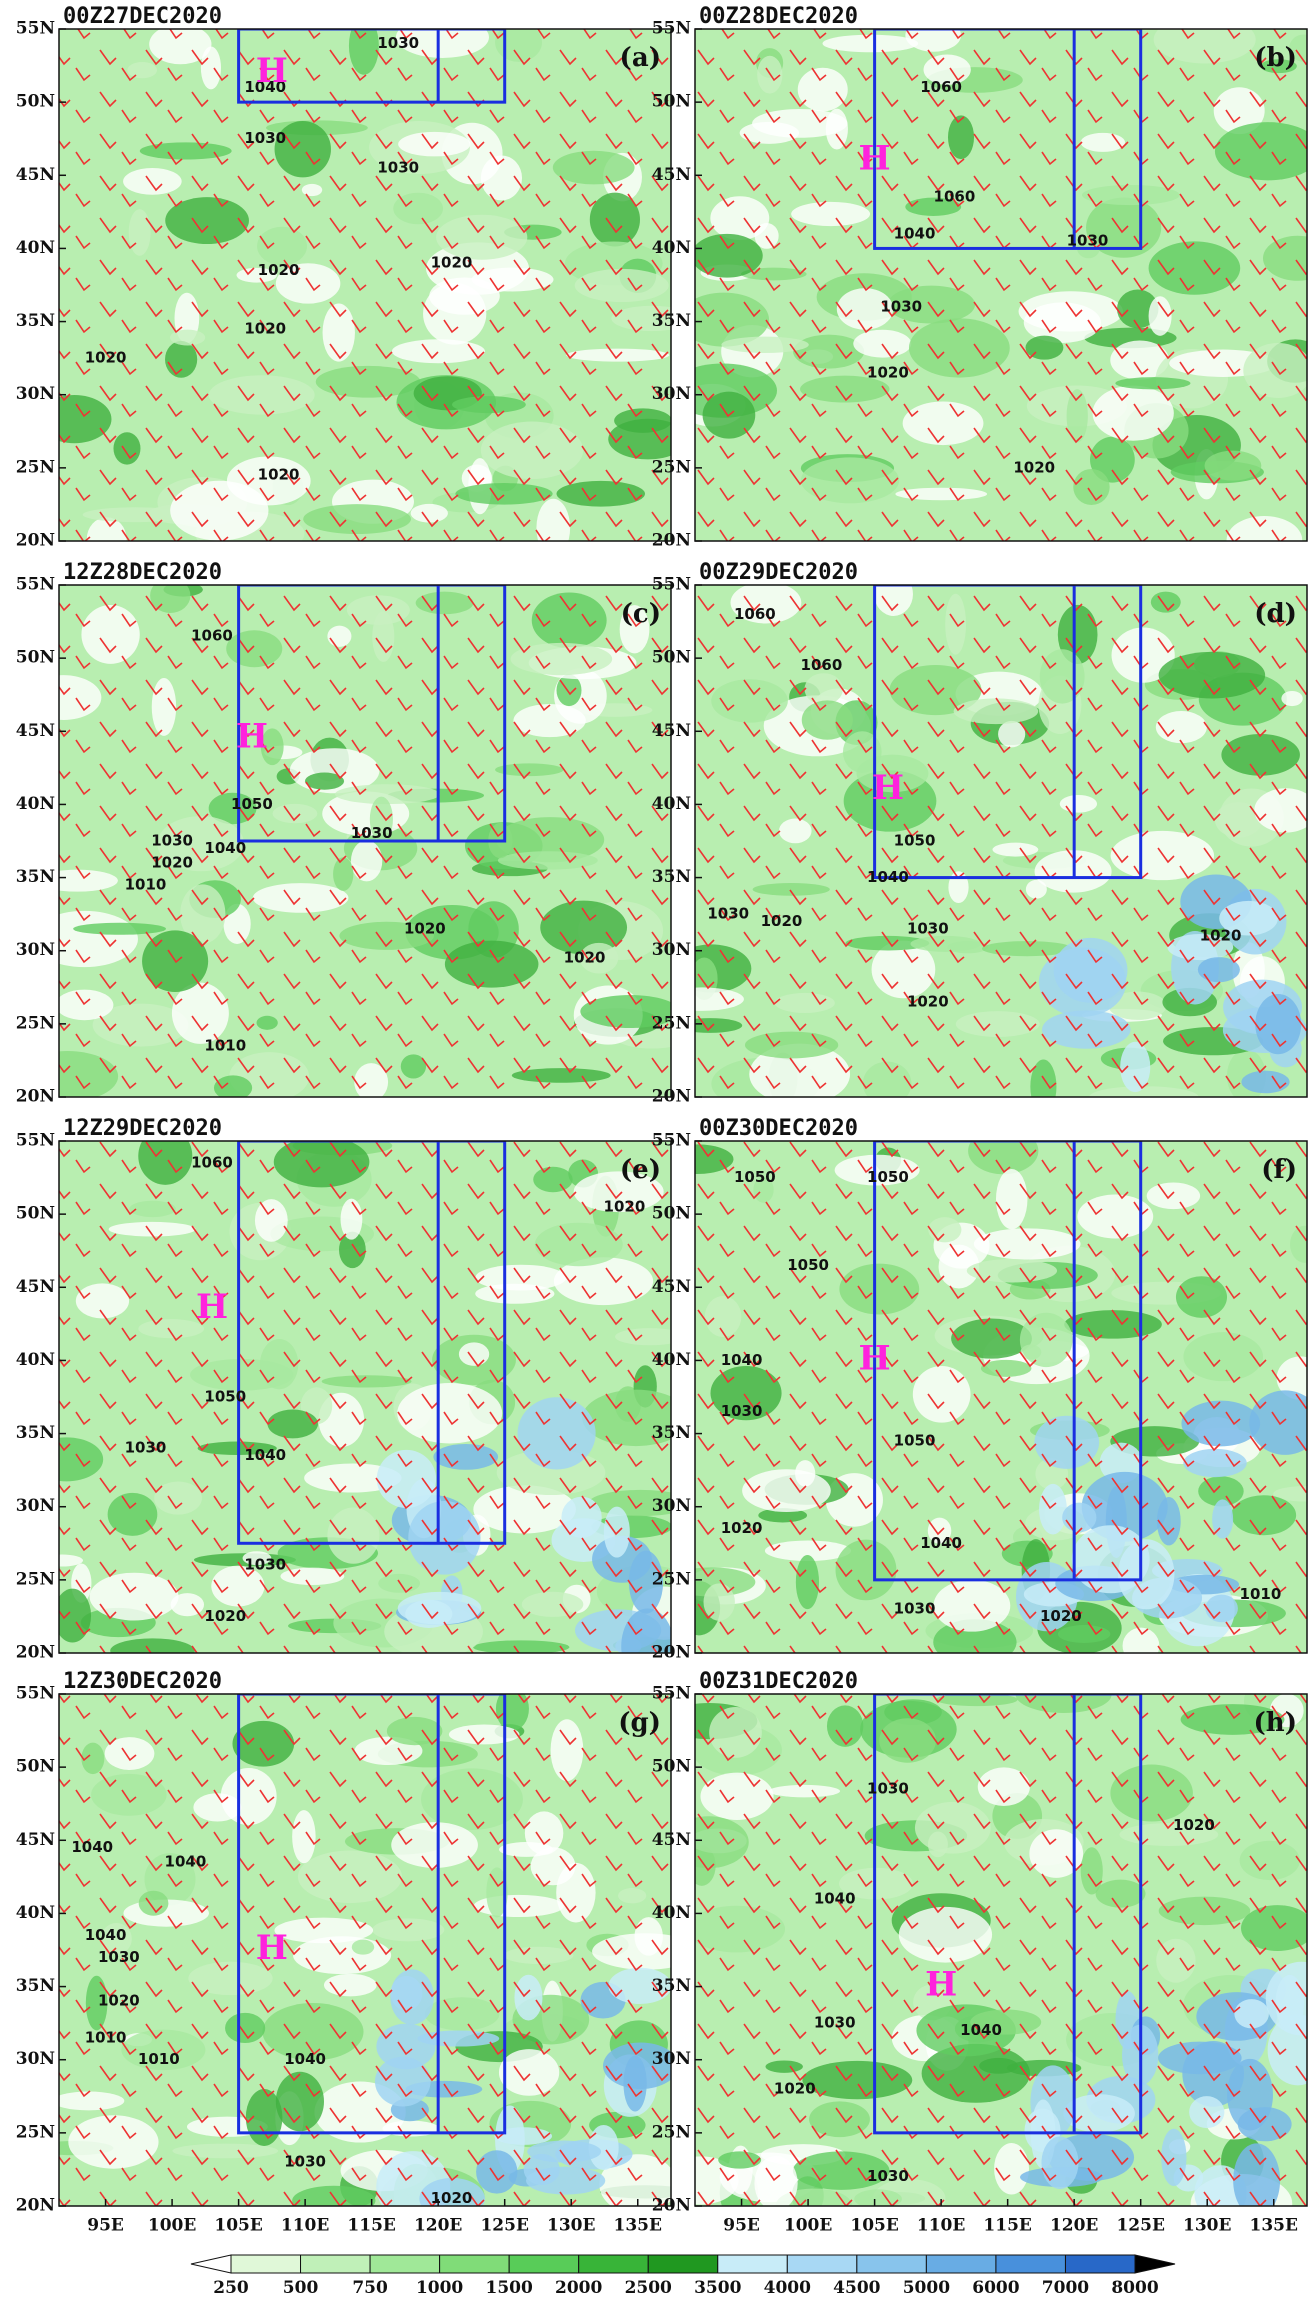 This screenshot has height=2305, width=1312. Describe the element at coordinates (142, 572) in the screenshot. I see `panel-title: 12Z28DEC2020` at that location.